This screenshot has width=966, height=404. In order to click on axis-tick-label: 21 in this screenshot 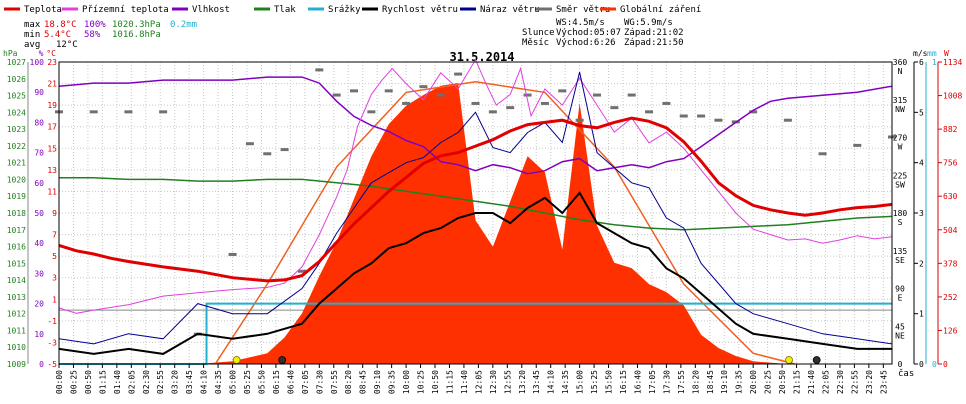, I will do `click(52, 84)`.